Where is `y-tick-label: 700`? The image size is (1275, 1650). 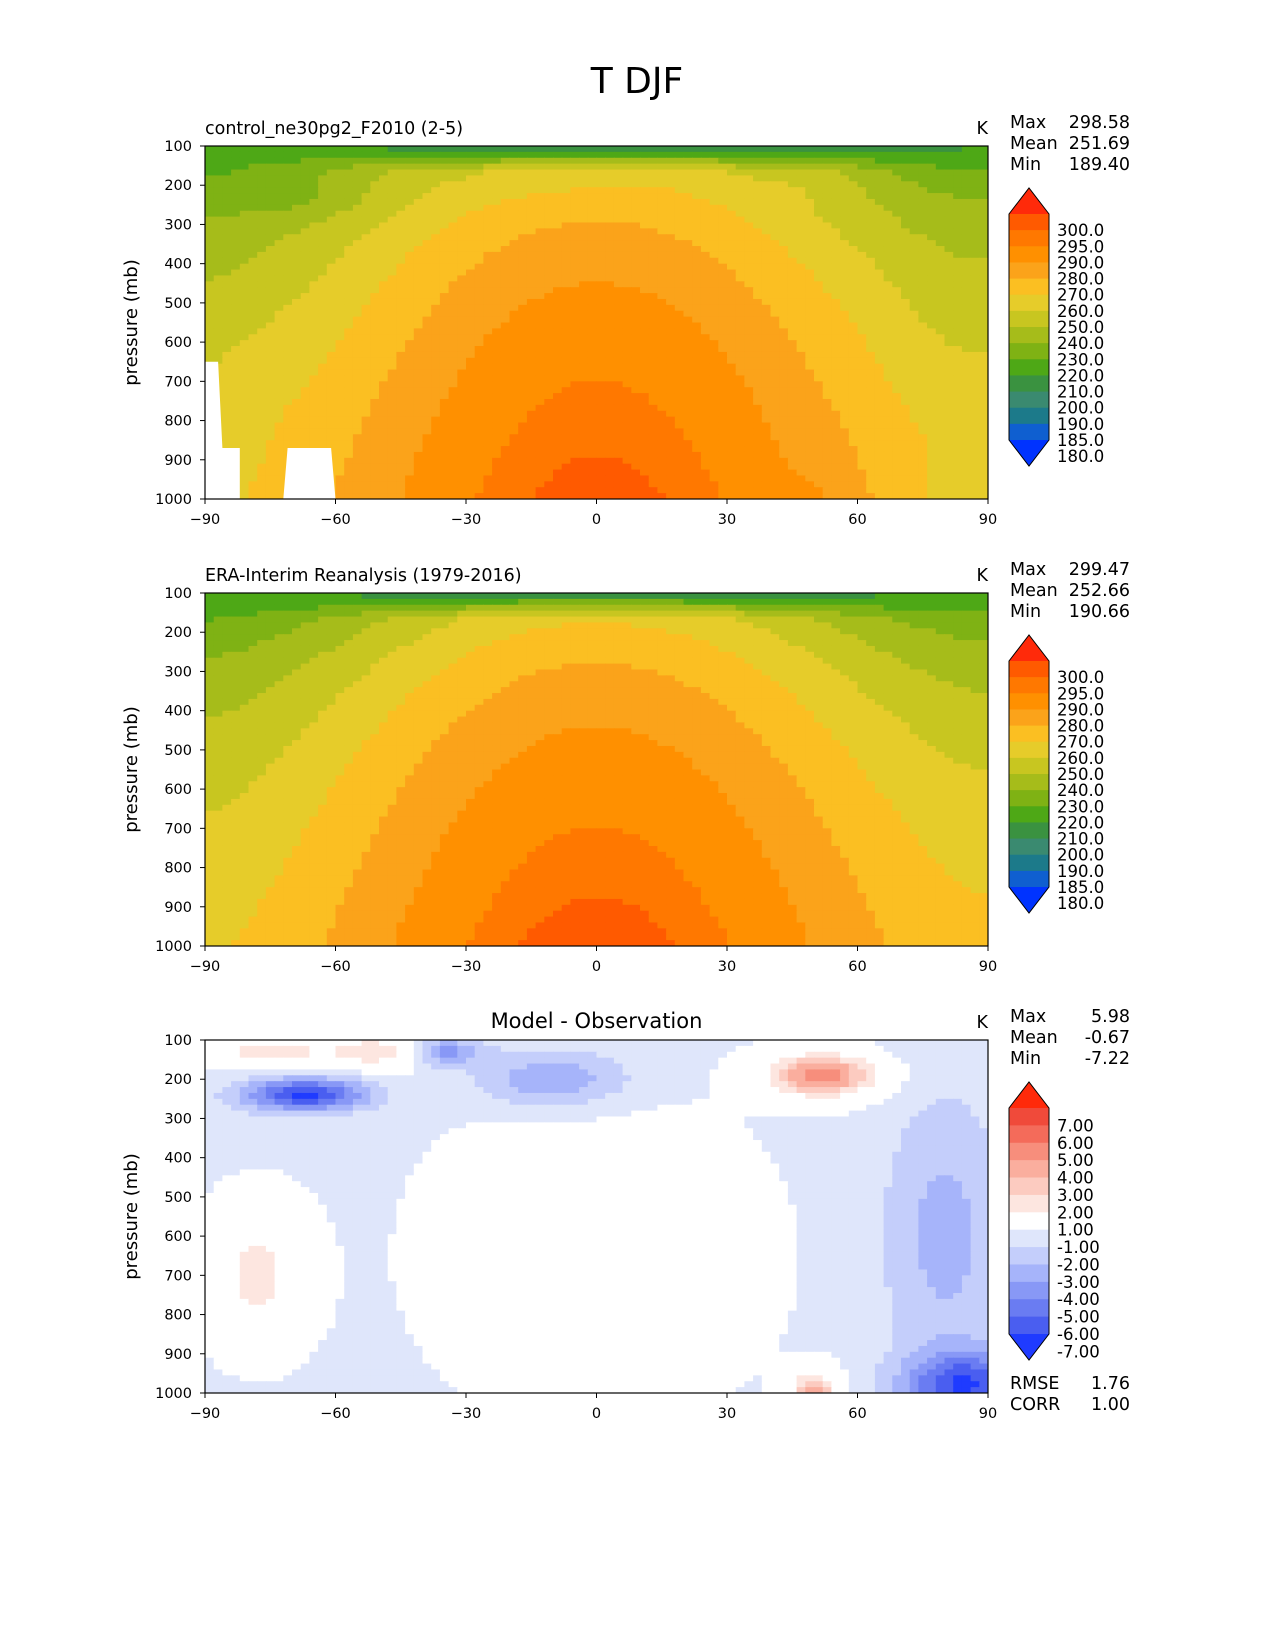
y-tick-label: 700 is located at coordinates (178, 829).